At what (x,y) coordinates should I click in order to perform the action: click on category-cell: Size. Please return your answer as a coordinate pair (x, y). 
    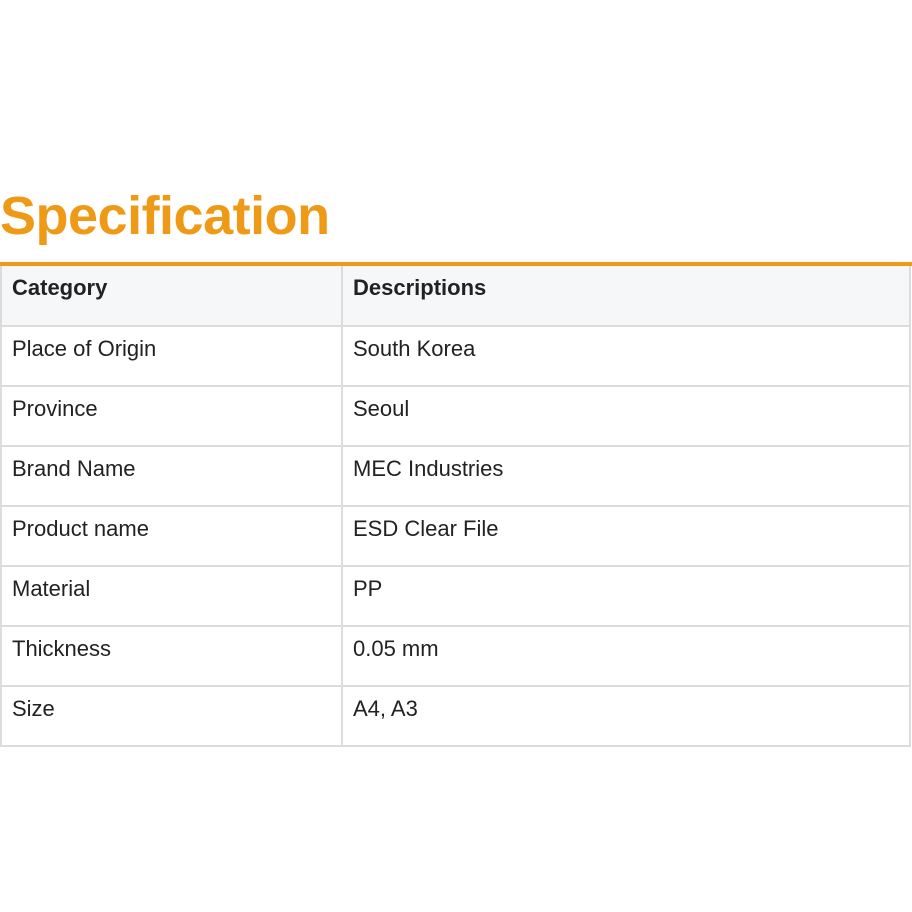
    Looking at the image, I should click on (171, 716).